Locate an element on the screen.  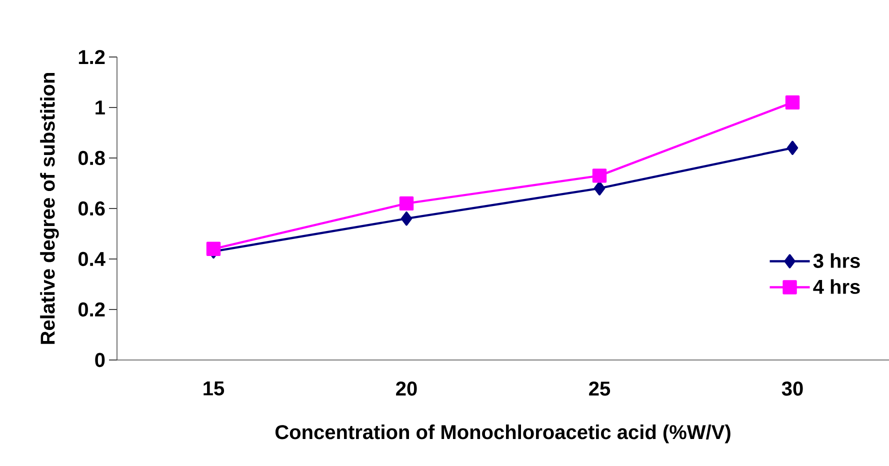
y-tick-label: 1 is located at coordinates (100, 107).